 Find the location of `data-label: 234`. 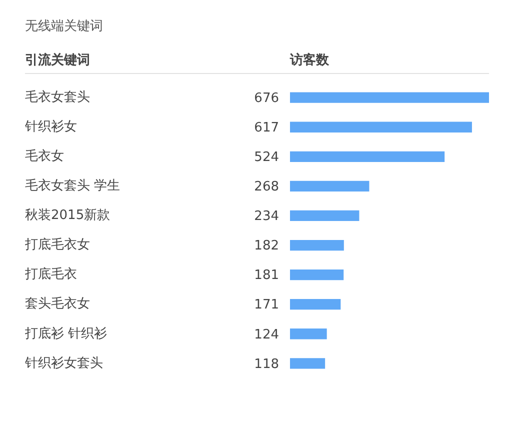

data-label: 234 is located at coordinates (266, 216).